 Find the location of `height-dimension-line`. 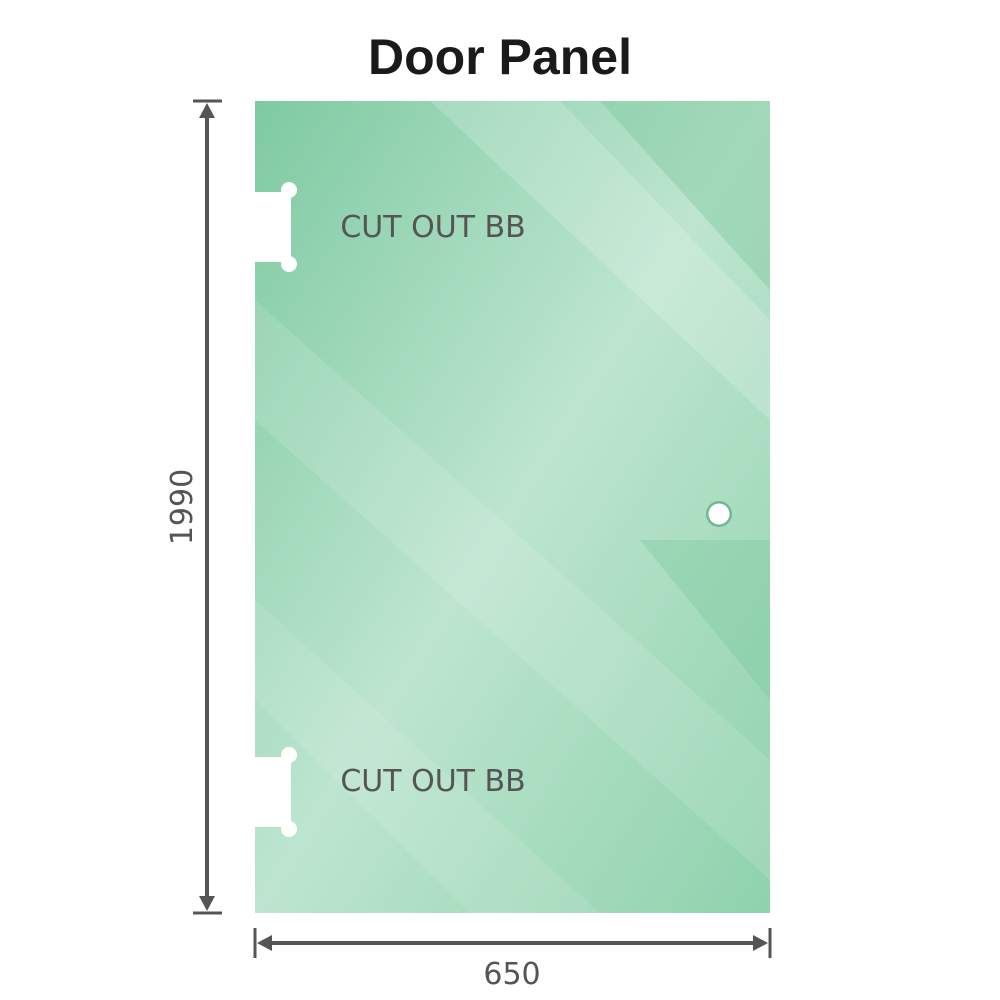

height-dimension-line is located at coordinates (207, 507).